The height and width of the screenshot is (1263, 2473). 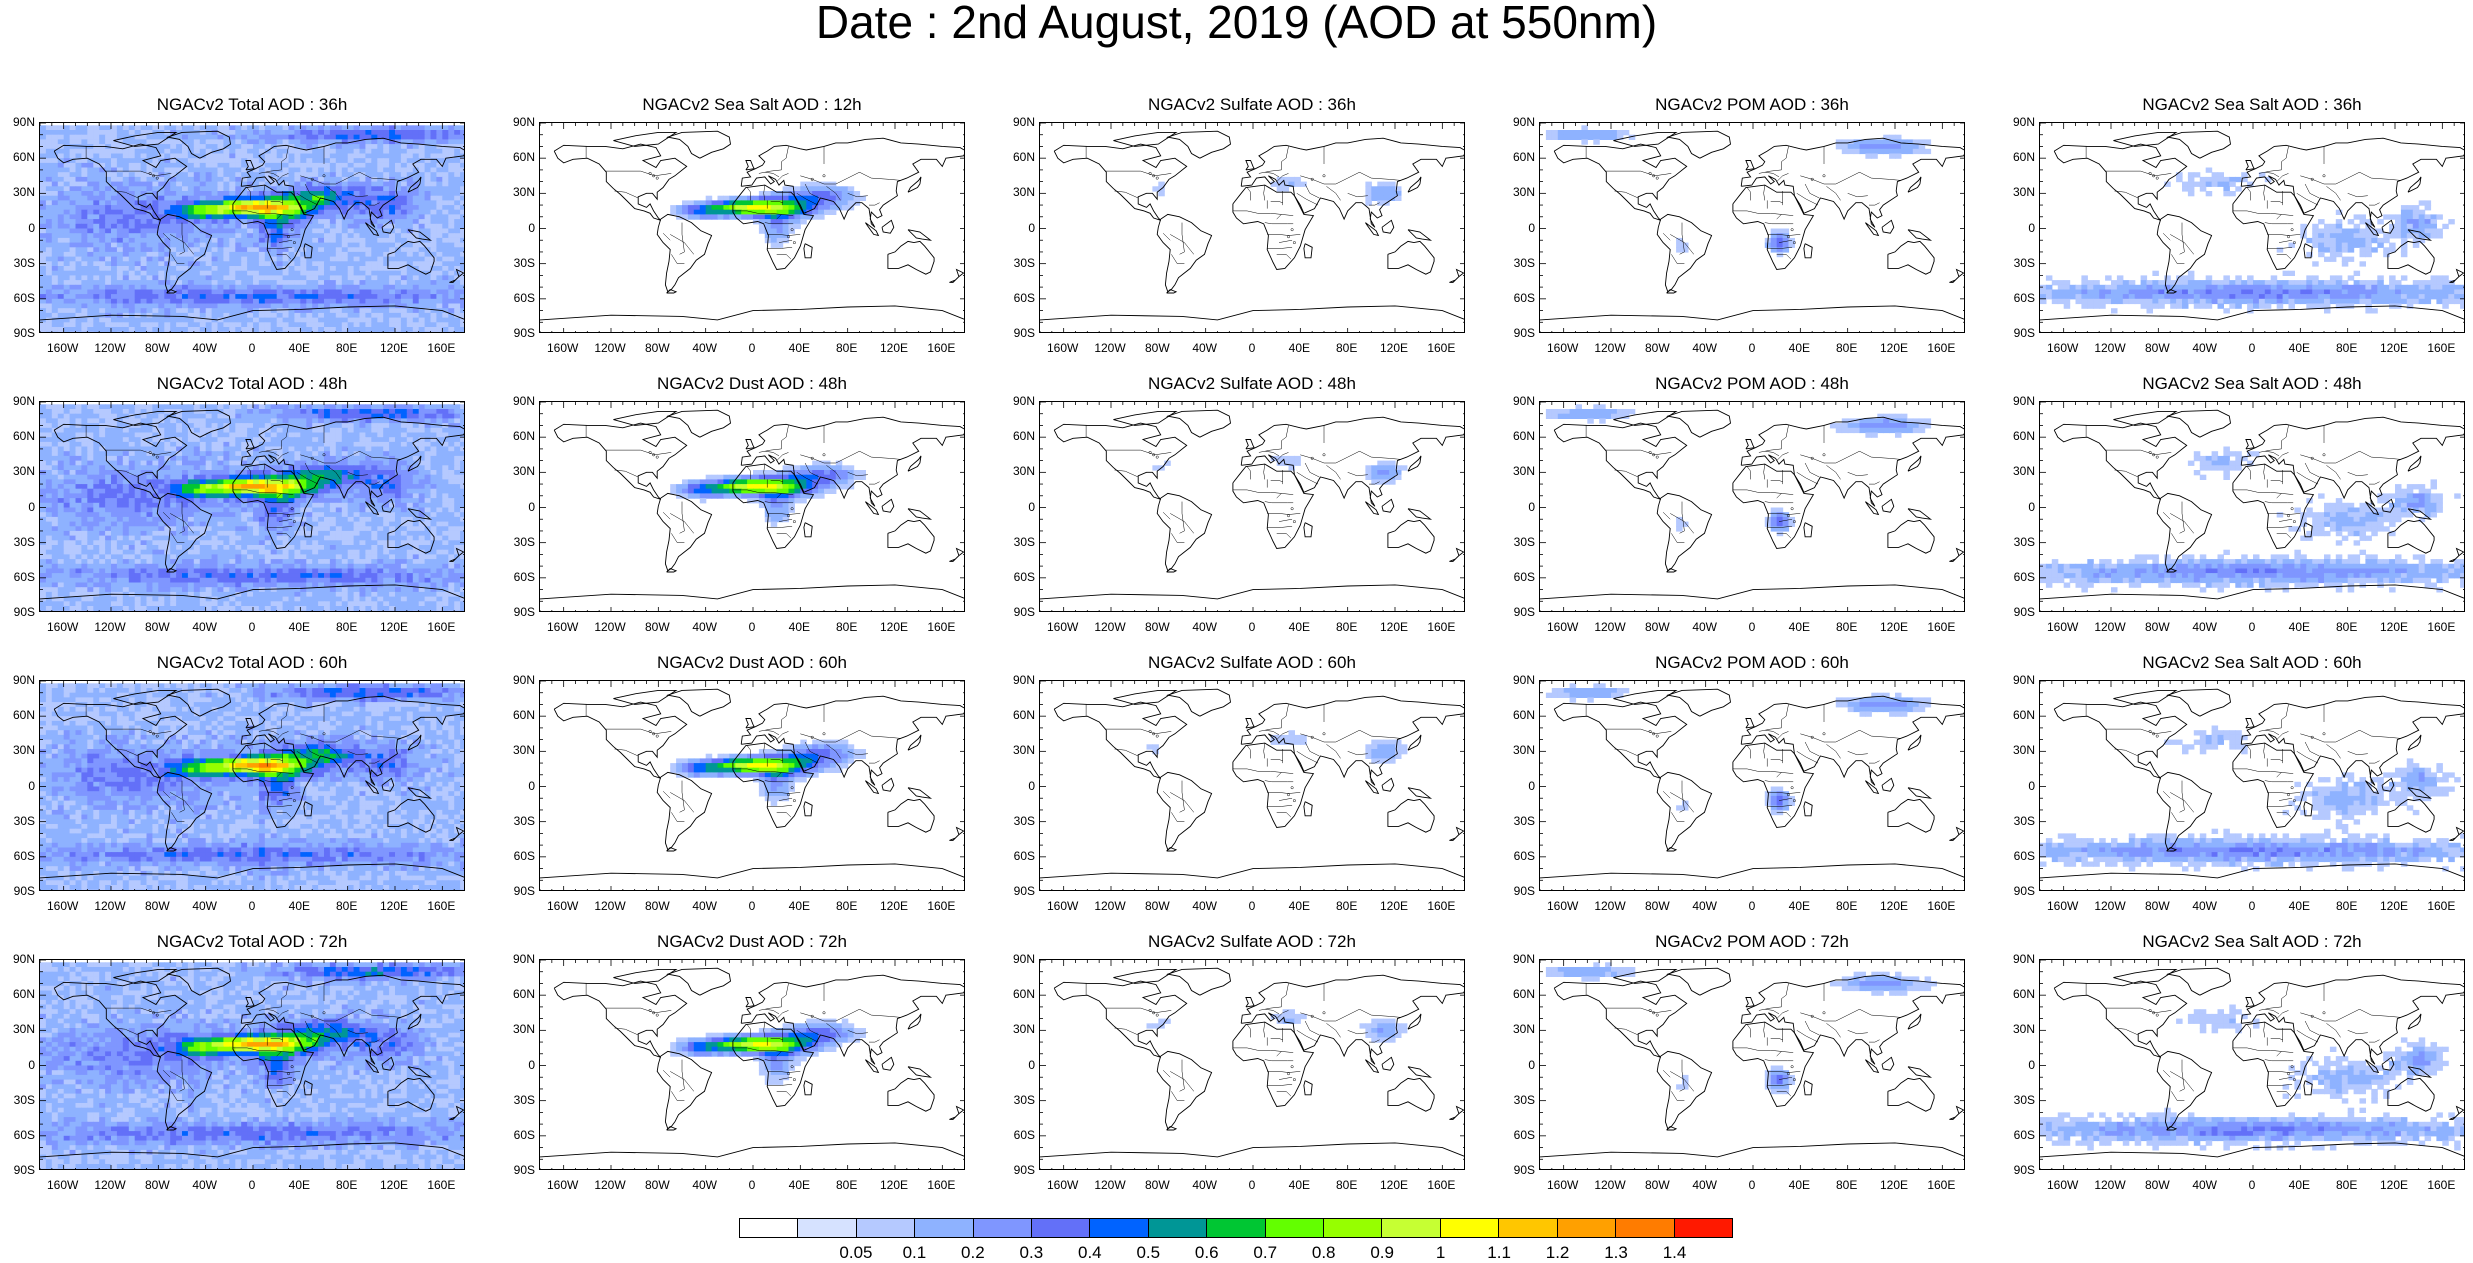 I want to click on country-border, so click(x=2263, y=213).